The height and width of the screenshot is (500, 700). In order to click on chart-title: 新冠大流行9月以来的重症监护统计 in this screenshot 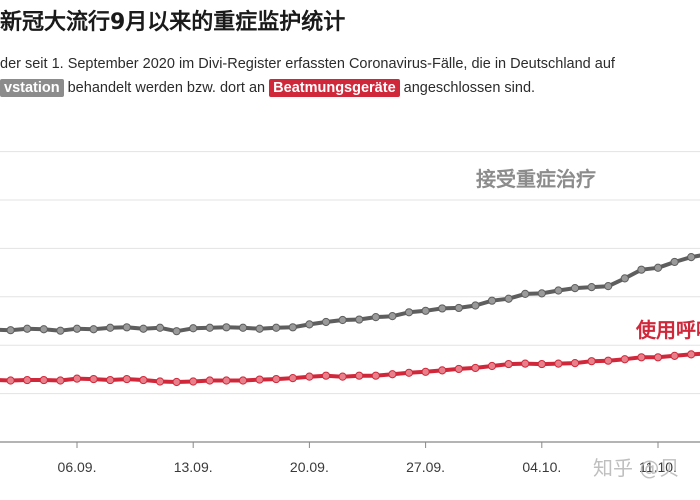, I will do `click(173, 22)`.